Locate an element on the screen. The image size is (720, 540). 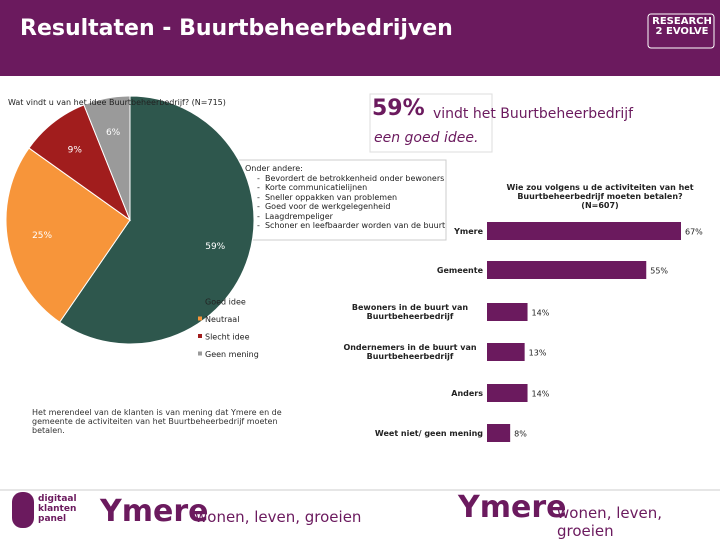
pie-label: 59% is located at coordinates (215, 247).